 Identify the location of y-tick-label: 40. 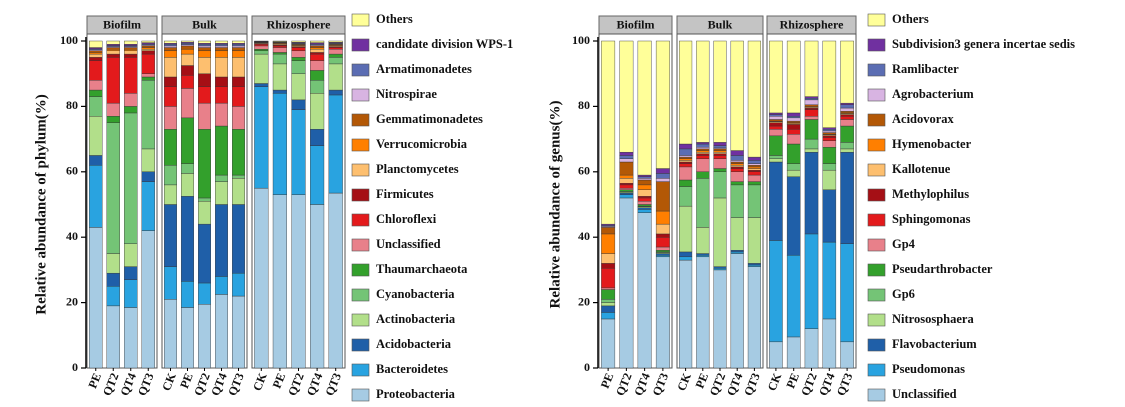
(72, 236).